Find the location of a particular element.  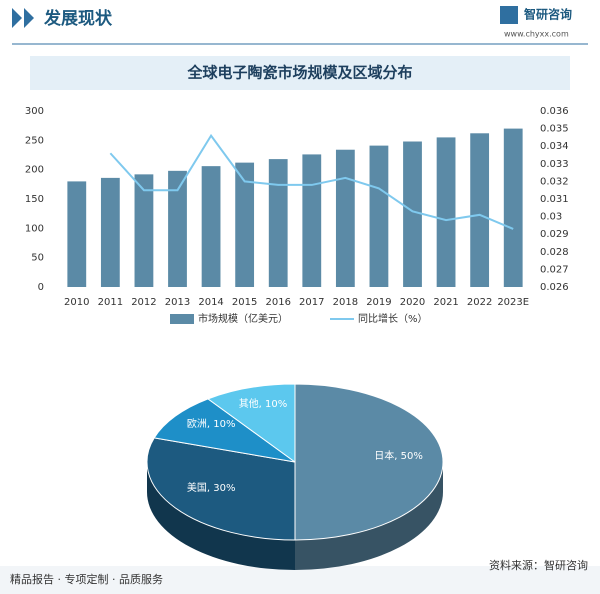

legend-label: 同比增长（%） is located at coordinates (393, 318).